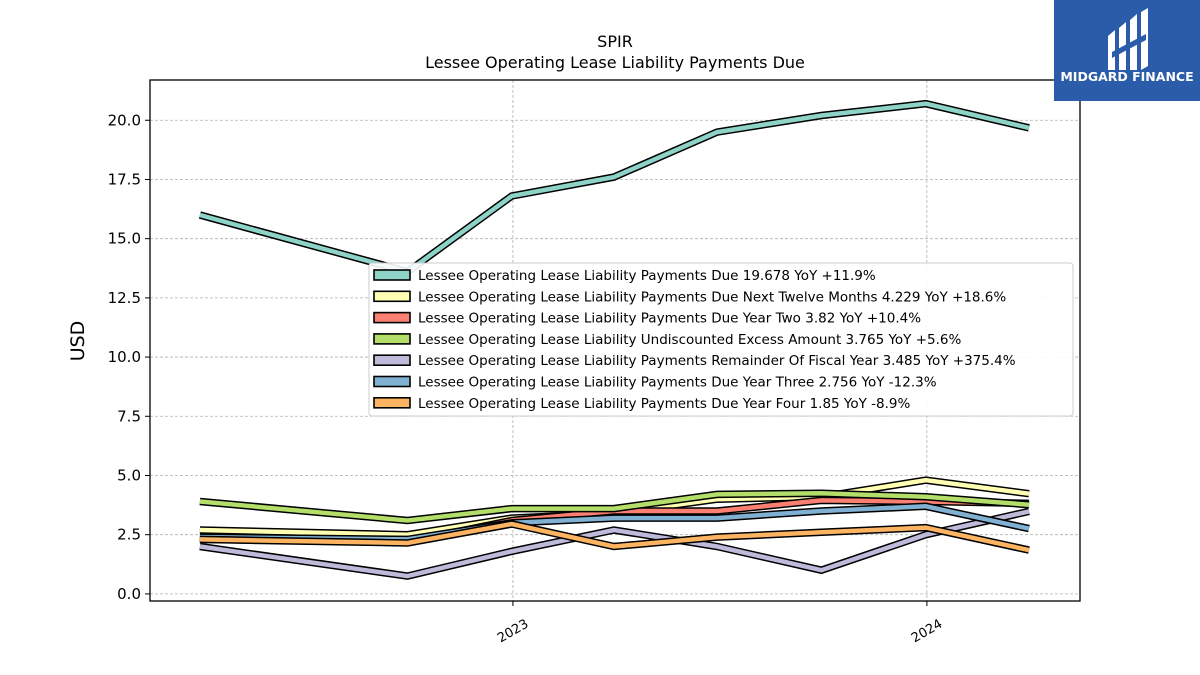 The width and height of the screenshot is (1200, 675). Describe the element at coordinates (124, 357) in the screenshot. I see `y-tick-label: 10.0` at that location.